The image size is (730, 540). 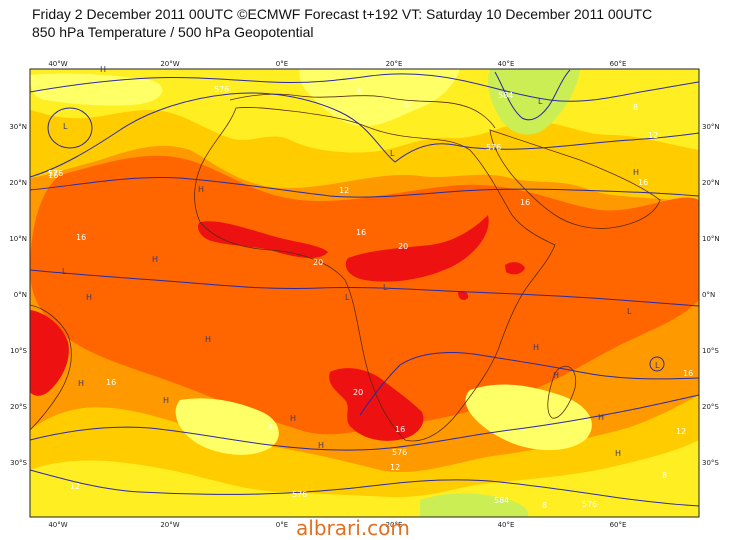 What do you see at coordinates (463, 295) in the screenshot?
I see `field-red-lake` at bounding box center [463, 295].